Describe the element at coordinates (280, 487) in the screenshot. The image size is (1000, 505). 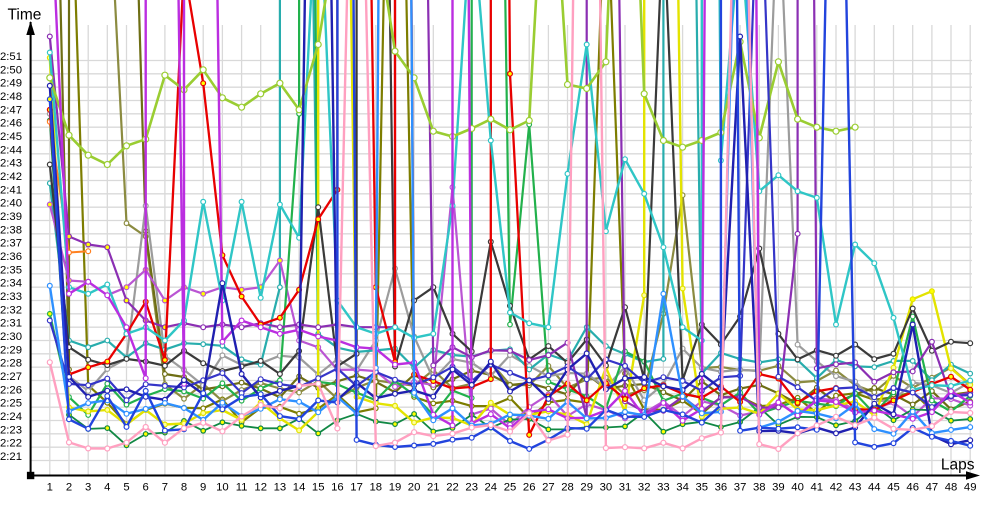
I see `svg-text: 13` at that location.